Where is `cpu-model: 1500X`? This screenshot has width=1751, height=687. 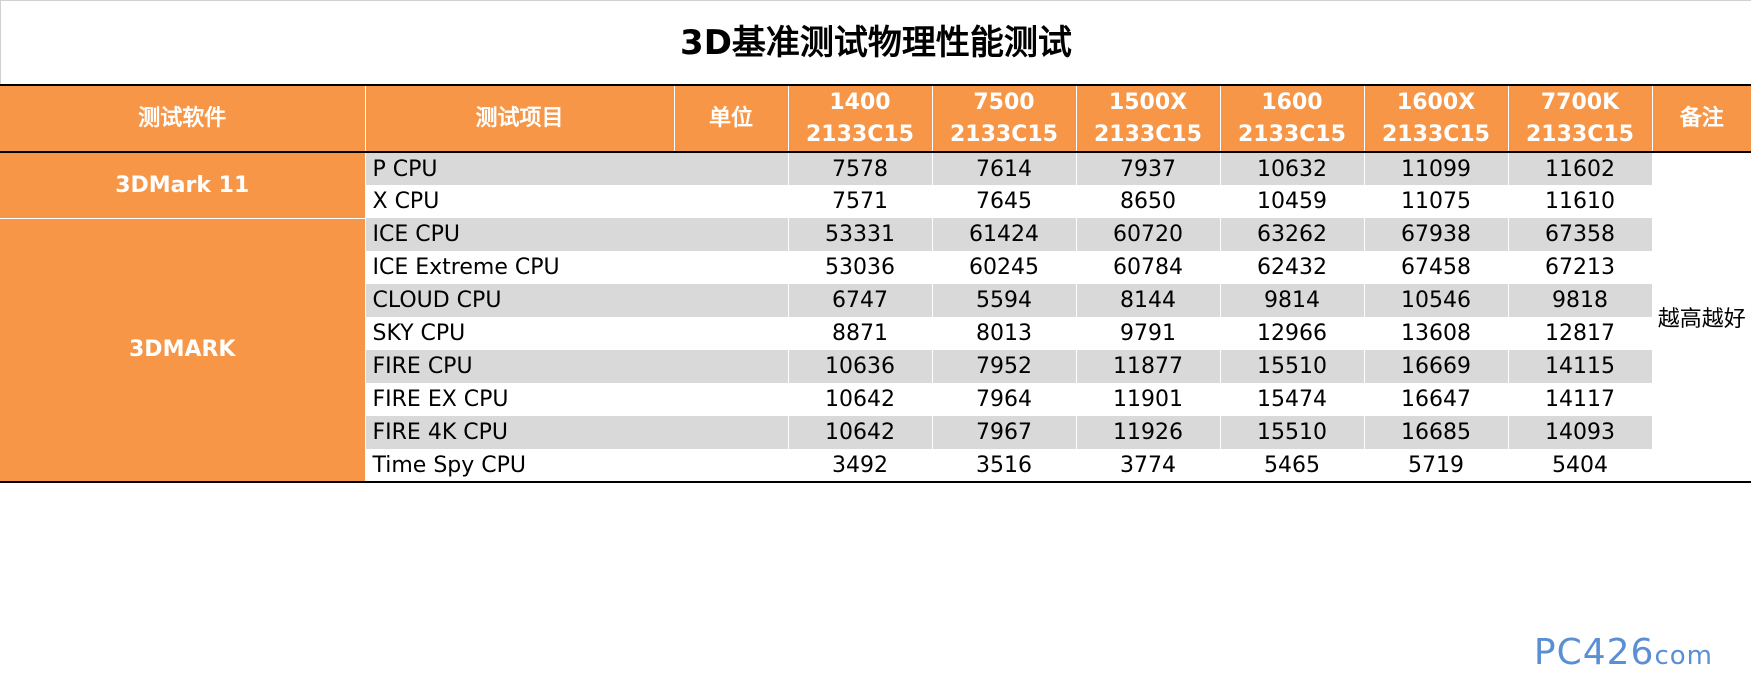 cpu-model: 1500X is located at coordinates (1148, 102).